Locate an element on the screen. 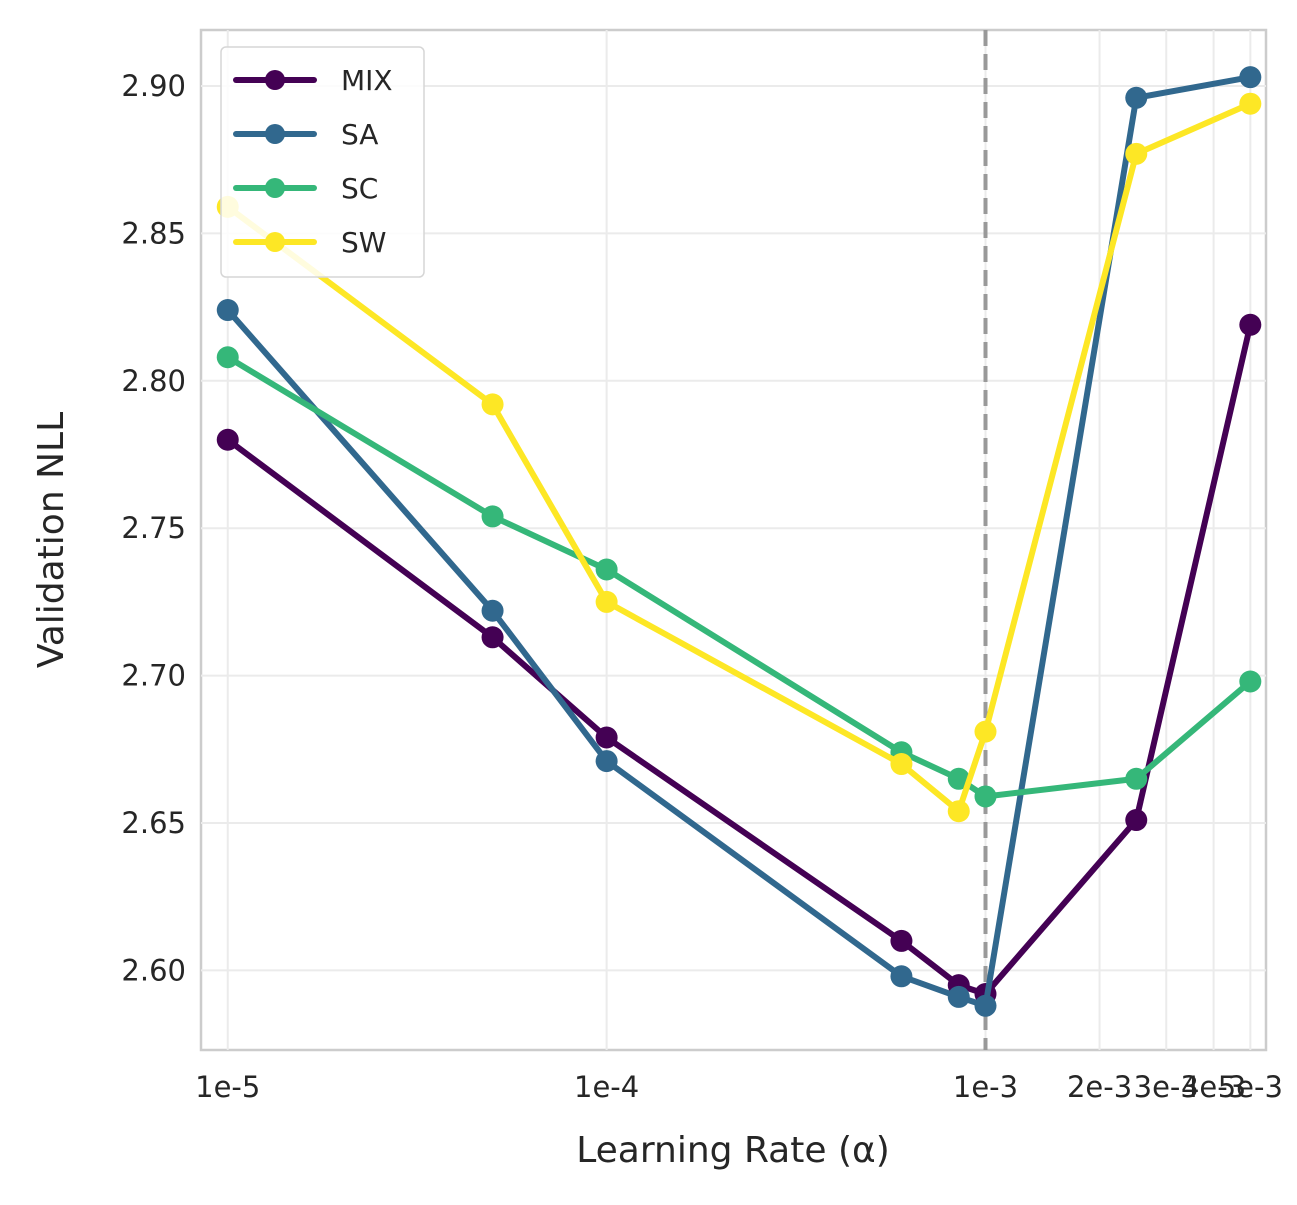  legend-label: SW is located at coordinates (363, 242).